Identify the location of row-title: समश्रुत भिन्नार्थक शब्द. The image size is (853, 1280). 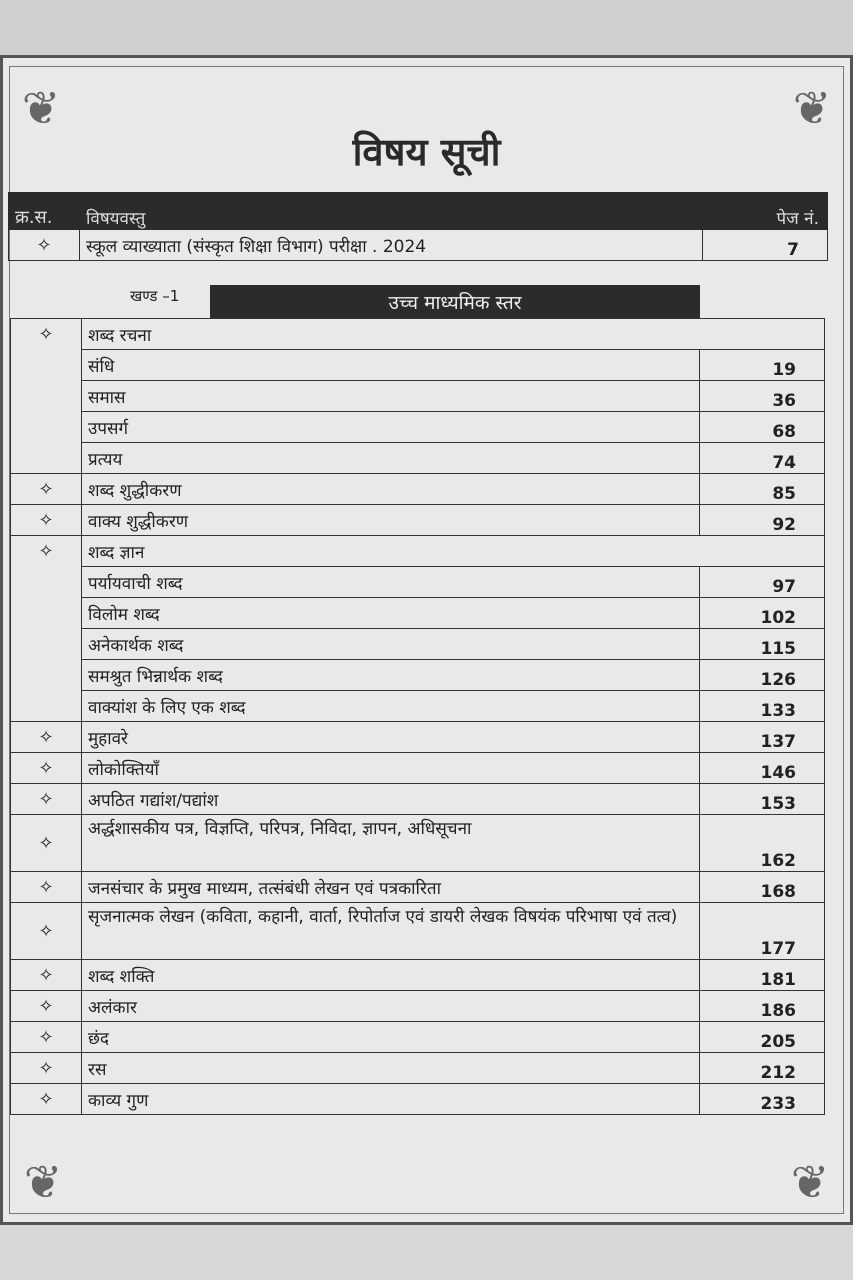
(390, 675).